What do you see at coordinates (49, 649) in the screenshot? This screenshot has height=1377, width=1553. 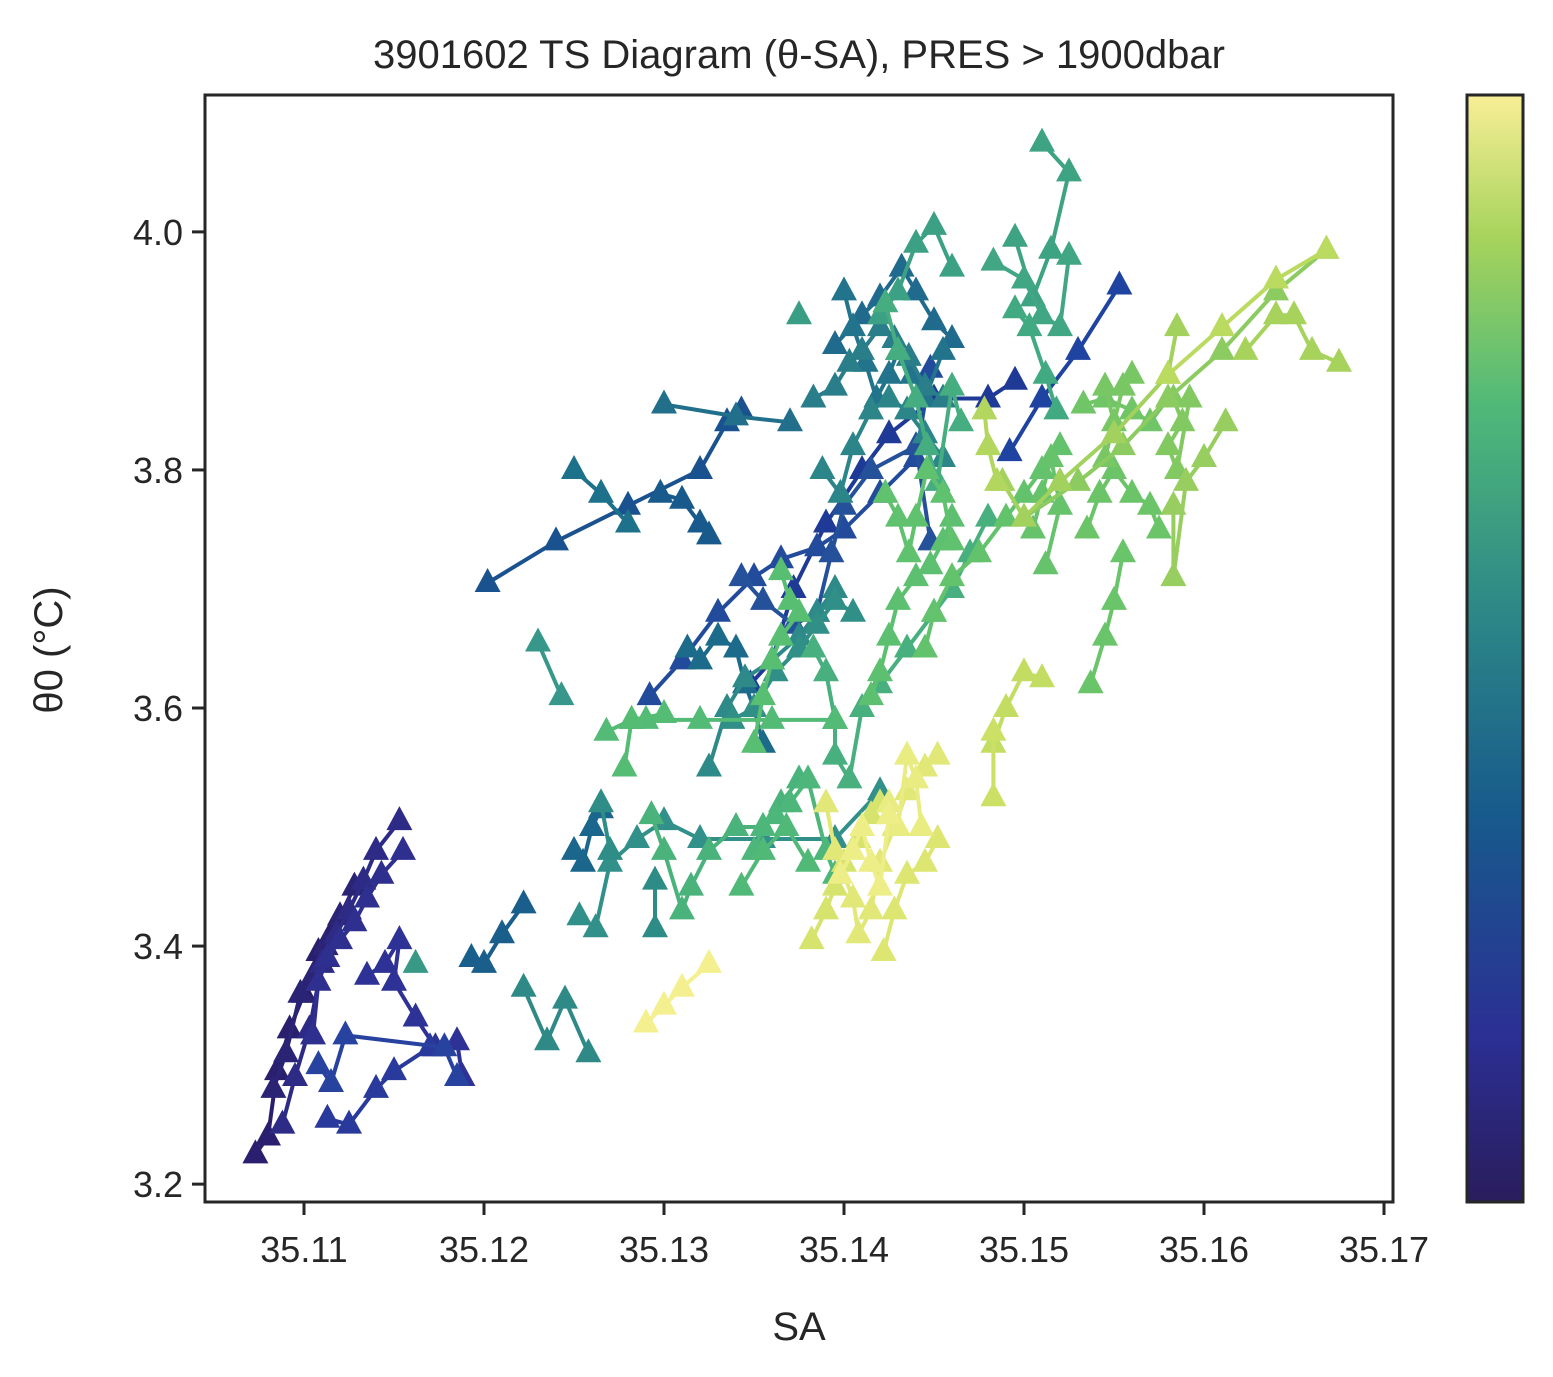 I see `y-axis-title: θ0 (°C)` at bounding box center [49, 649].